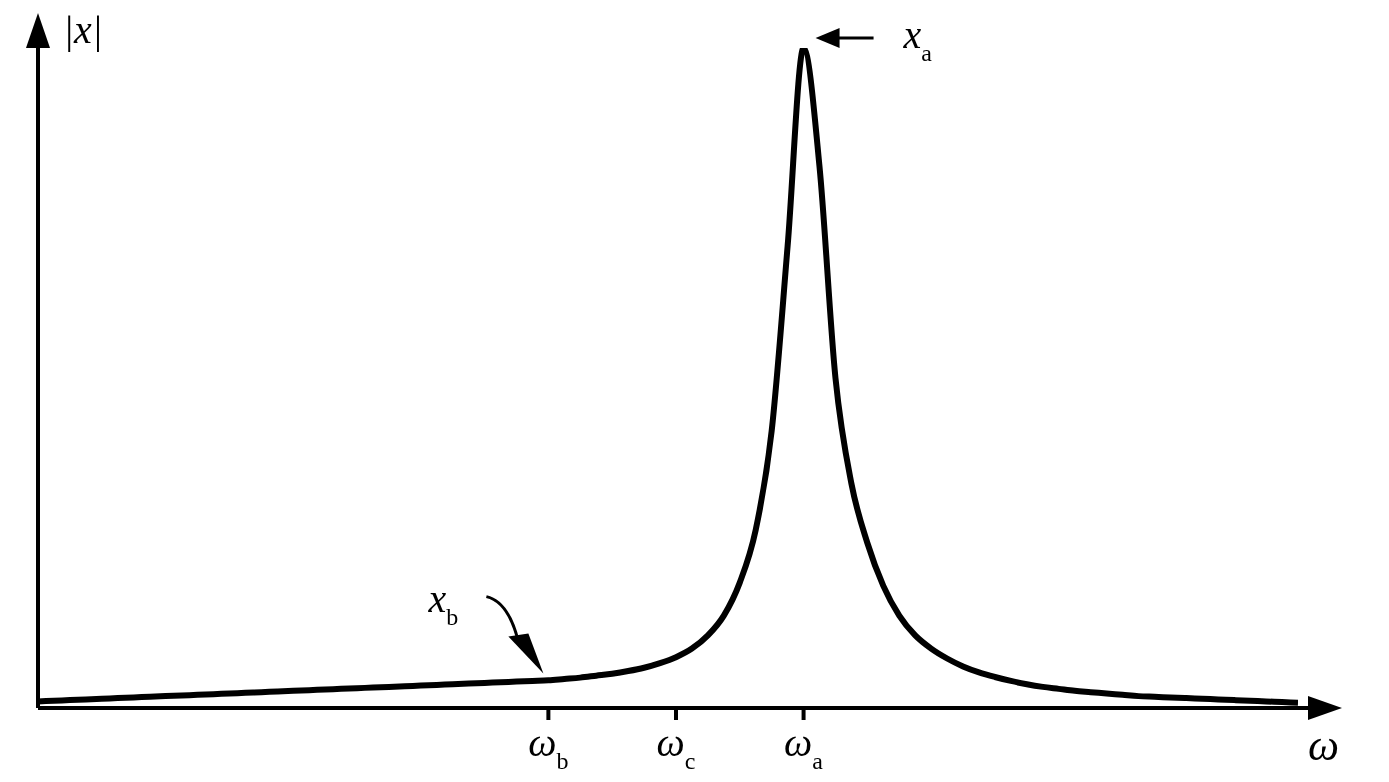  Describe the element at coordinates (548, 747) in the screenshot. I see `x-tick-label: ω$_{b}$` at that location.